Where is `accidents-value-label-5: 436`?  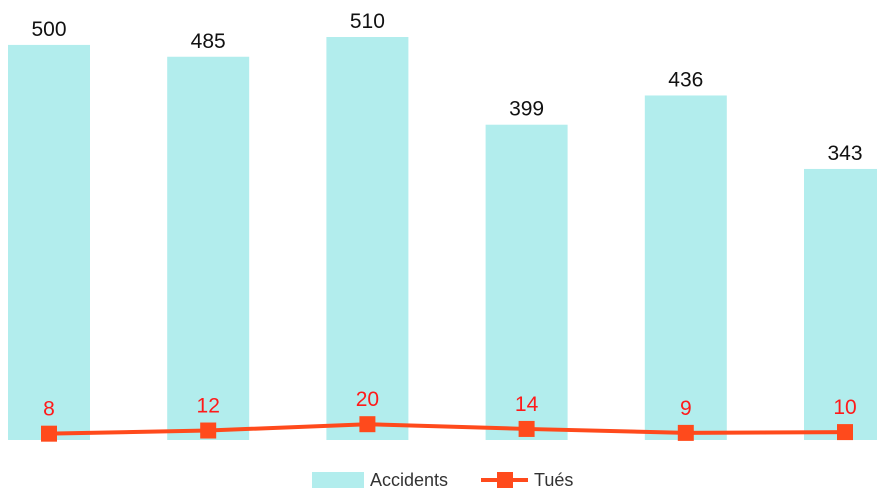
accidents-value-label-5: 436 is located at coordinates (685, 79).